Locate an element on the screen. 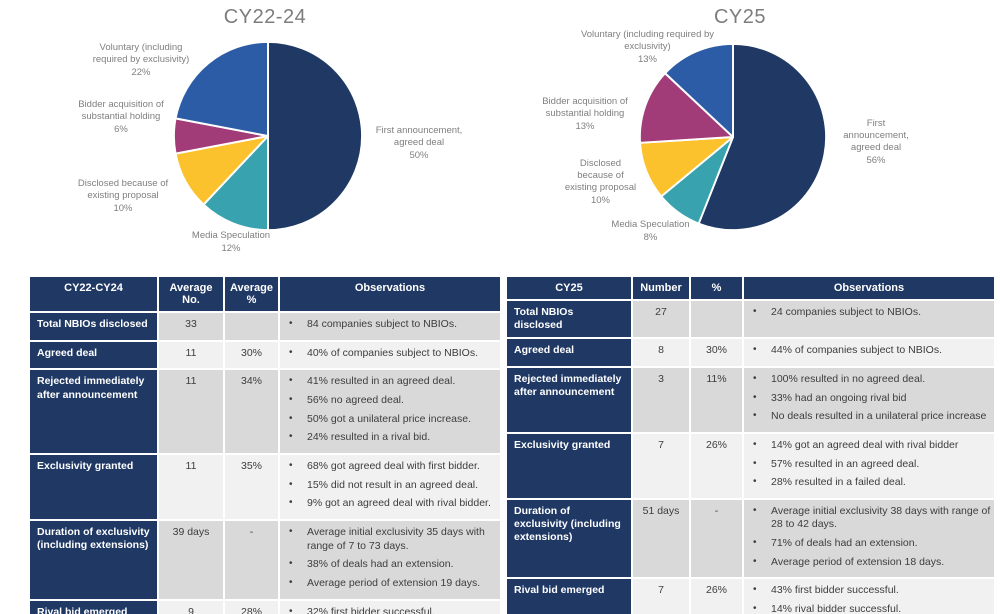 Image resolution: width=1000 pixels, height=614 pixels. pie-chart-cy25 is located at coordinates (733, 137).